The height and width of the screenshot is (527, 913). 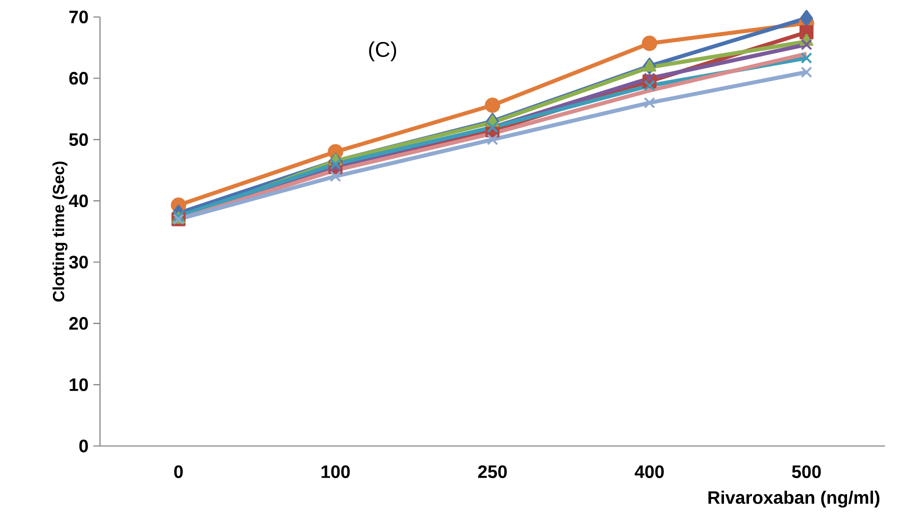 I want to click on x-axis-title: Rivaroxaban (ng/ml), so click(x=794, y=499).